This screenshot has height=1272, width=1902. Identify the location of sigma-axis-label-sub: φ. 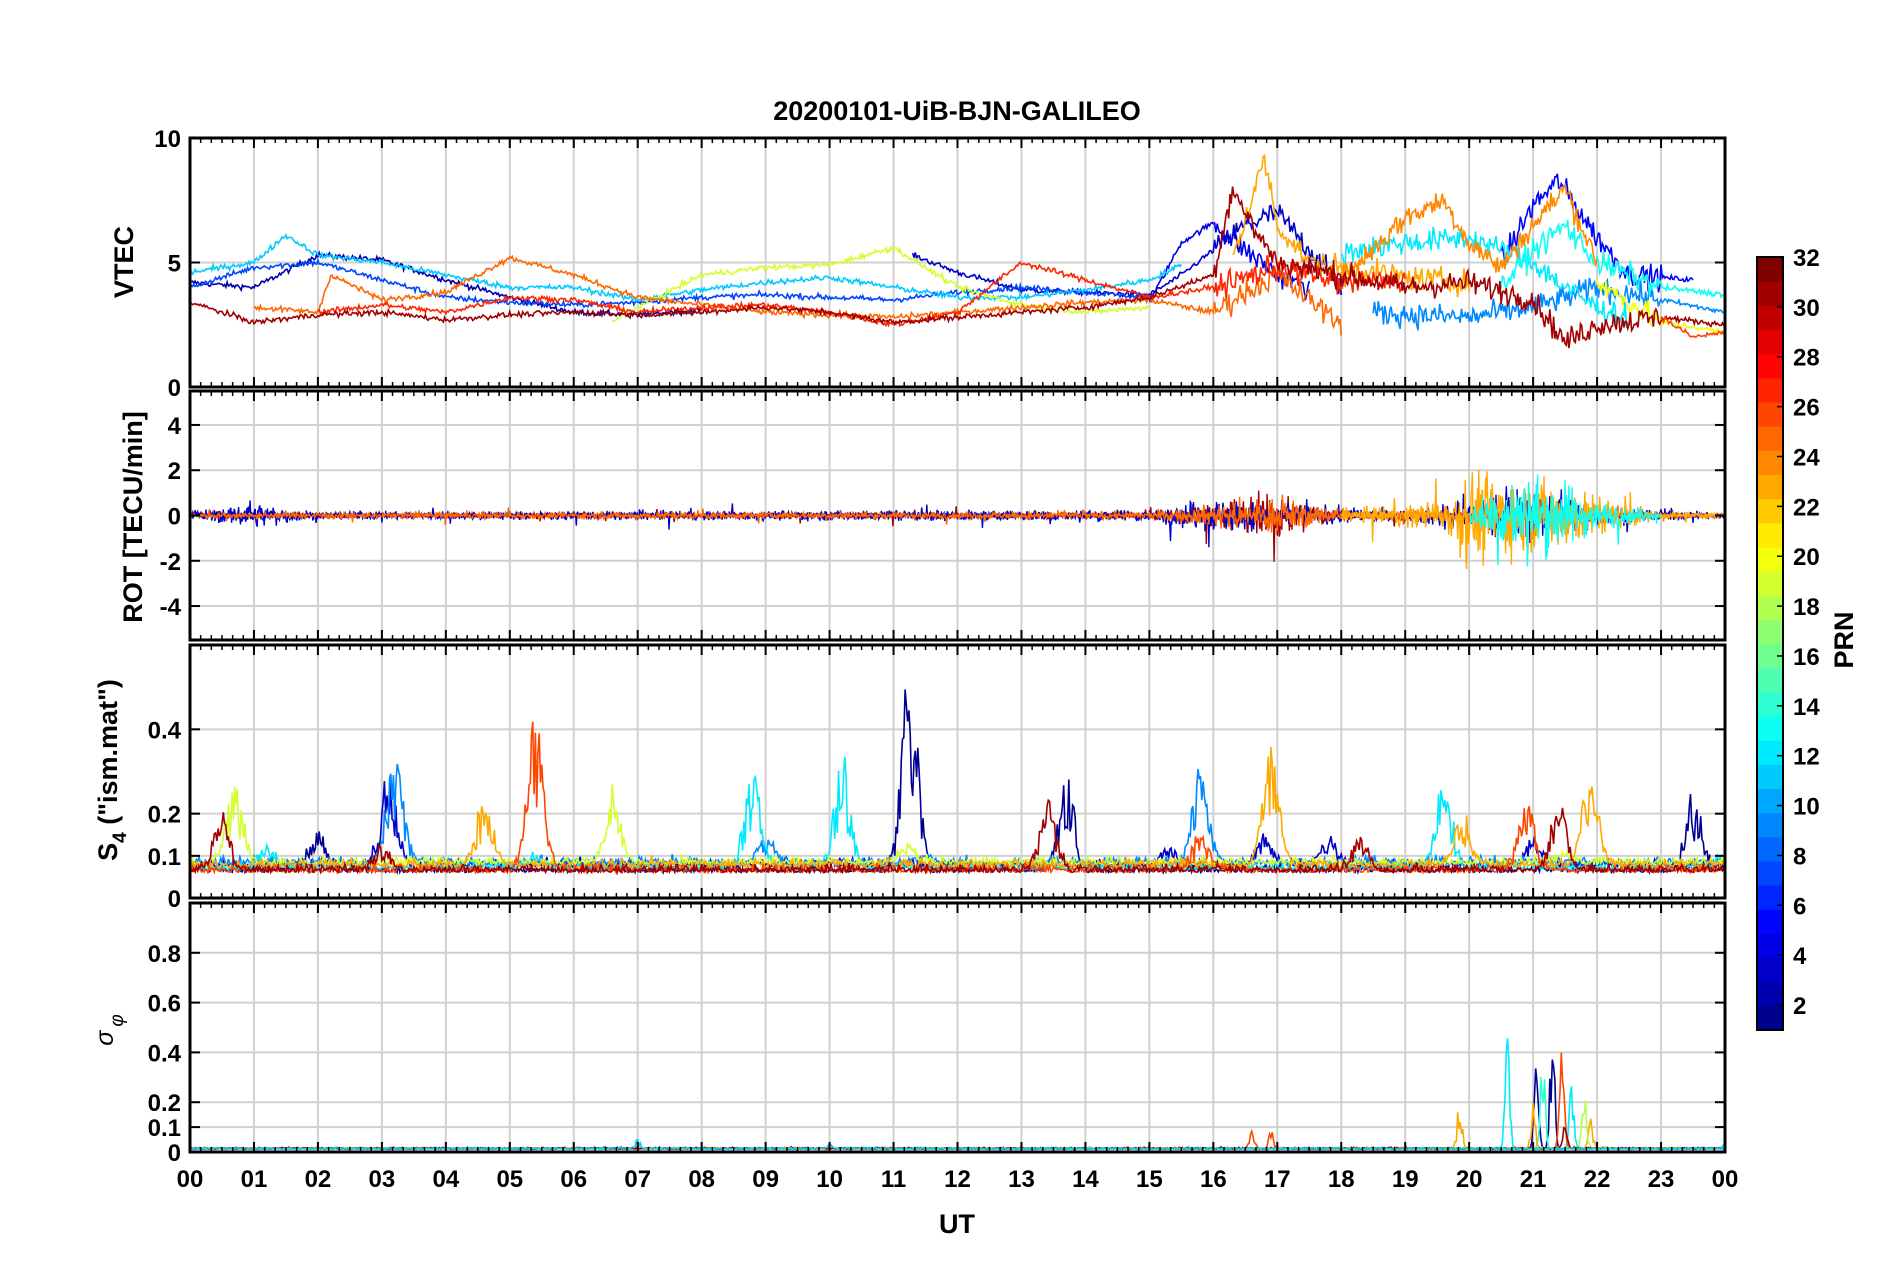
(117, 1020).